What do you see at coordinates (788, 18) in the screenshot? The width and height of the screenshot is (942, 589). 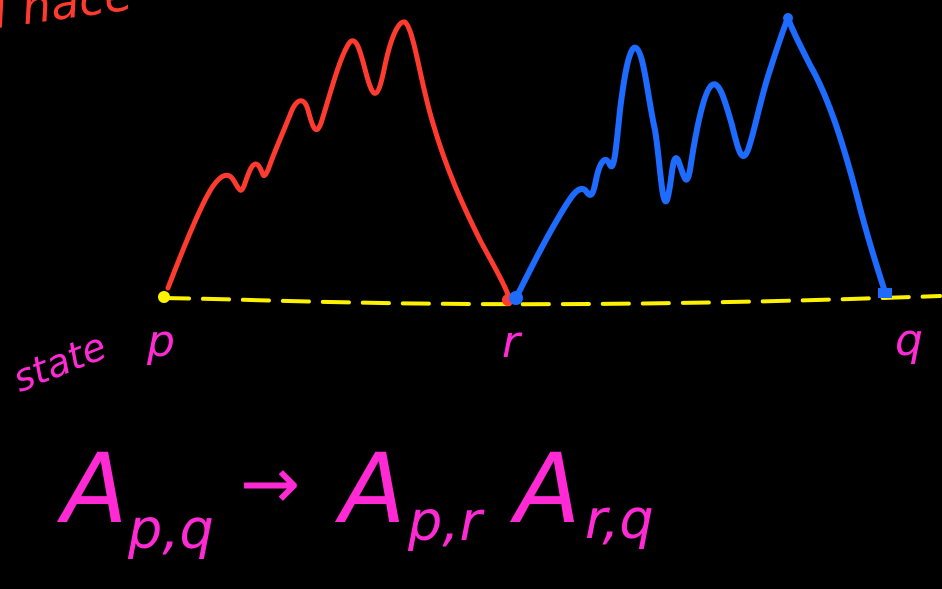 I see `peak-blue-dot` at bounding box center [788, 18].